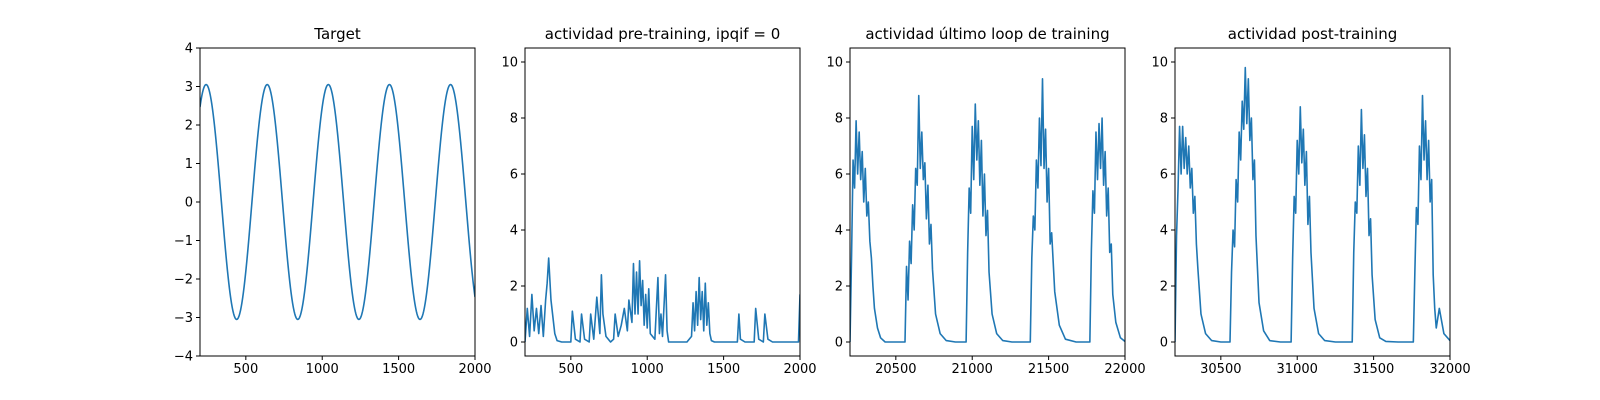 This screenshot has width=1600, height=400. What do you see at coordinates (337, 34) in the screenshot?
I see `chart-title: Target` at bounding box center [337, 34].